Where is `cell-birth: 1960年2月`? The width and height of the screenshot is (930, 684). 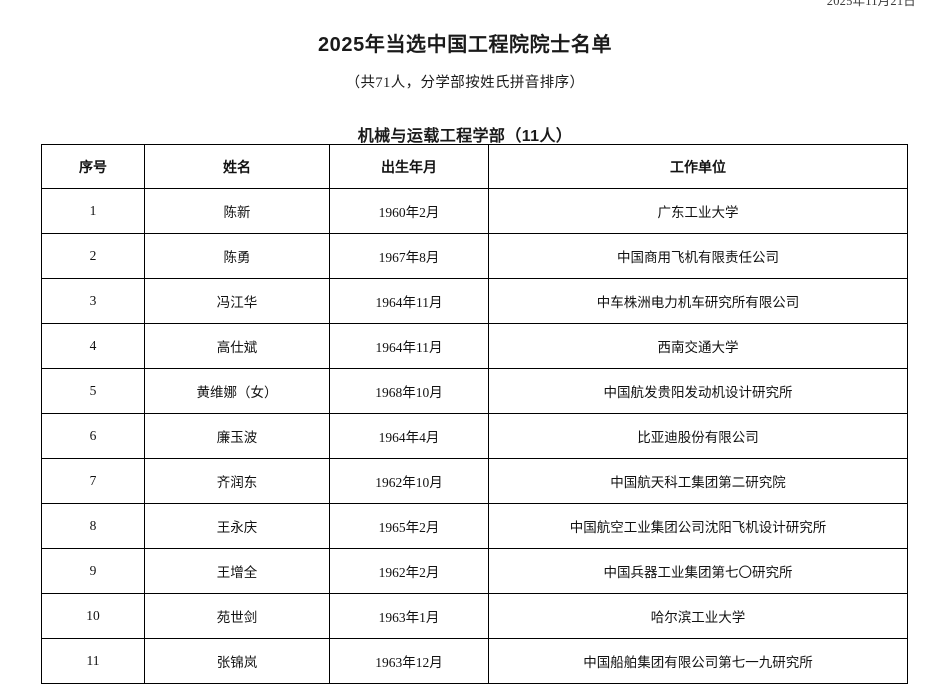 cell-birth: 1960年2月 is located at coordinates (409, 211).